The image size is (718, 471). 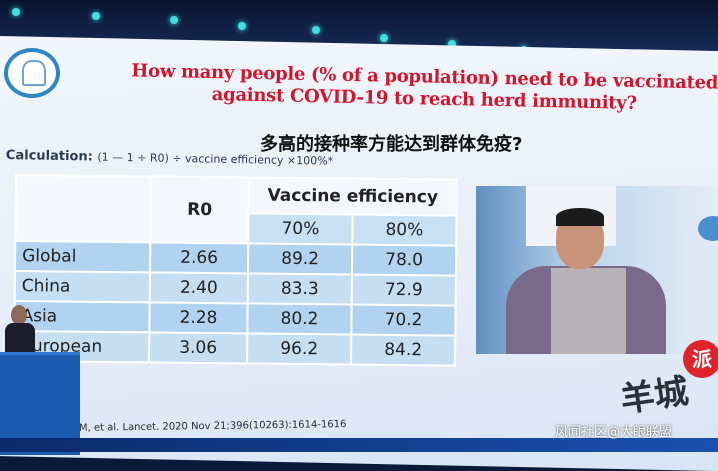 What do you see at coordinates (614, 432) in the screenshot?
I see `source-watermark: 风闻社区@大眼联盟` at bounding box center [614, 432].